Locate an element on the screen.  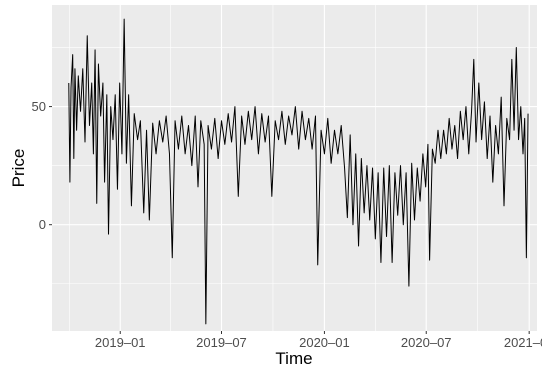
y-tick-label: 0 is located at coordinates (42, 224).